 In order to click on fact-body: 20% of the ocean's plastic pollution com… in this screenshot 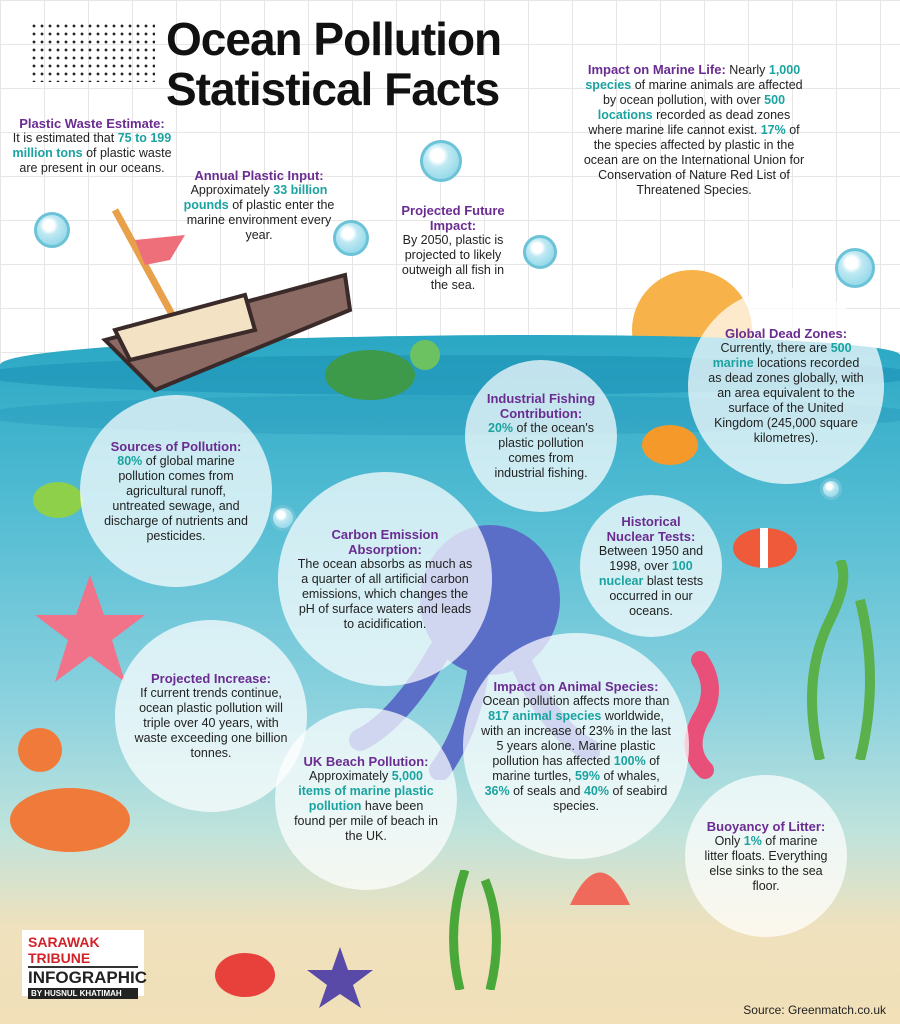, I will do `click(541, 451)`.